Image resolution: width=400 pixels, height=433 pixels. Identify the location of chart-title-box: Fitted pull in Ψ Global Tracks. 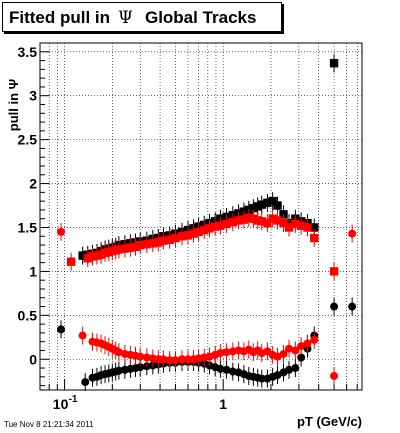
(142, 17).